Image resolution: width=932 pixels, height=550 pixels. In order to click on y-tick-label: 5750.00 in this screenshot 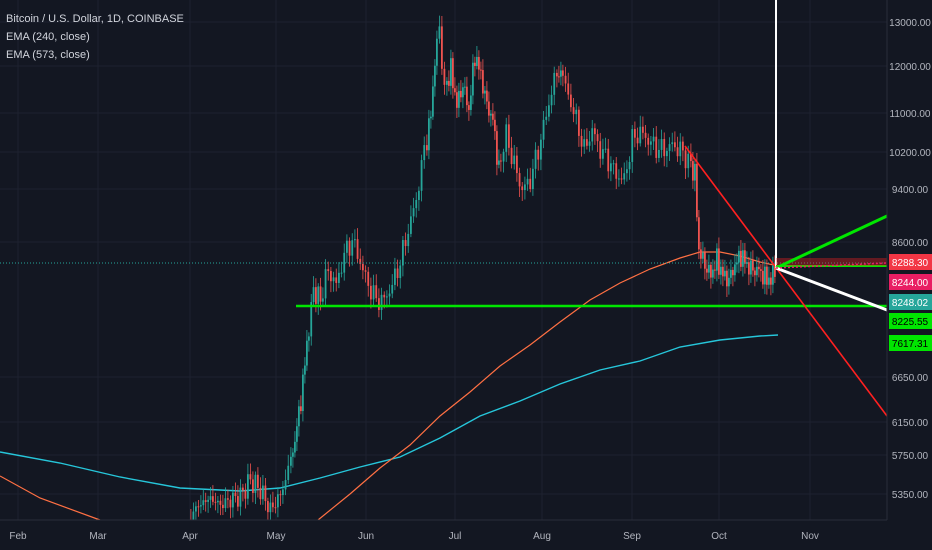, I will do `click(910, 456)`.